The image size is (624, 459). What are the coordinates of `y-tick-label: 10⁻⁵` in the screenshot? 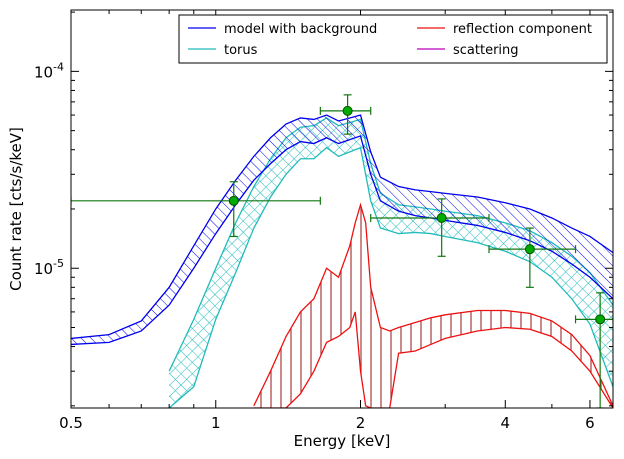 It's located at (49, 267).